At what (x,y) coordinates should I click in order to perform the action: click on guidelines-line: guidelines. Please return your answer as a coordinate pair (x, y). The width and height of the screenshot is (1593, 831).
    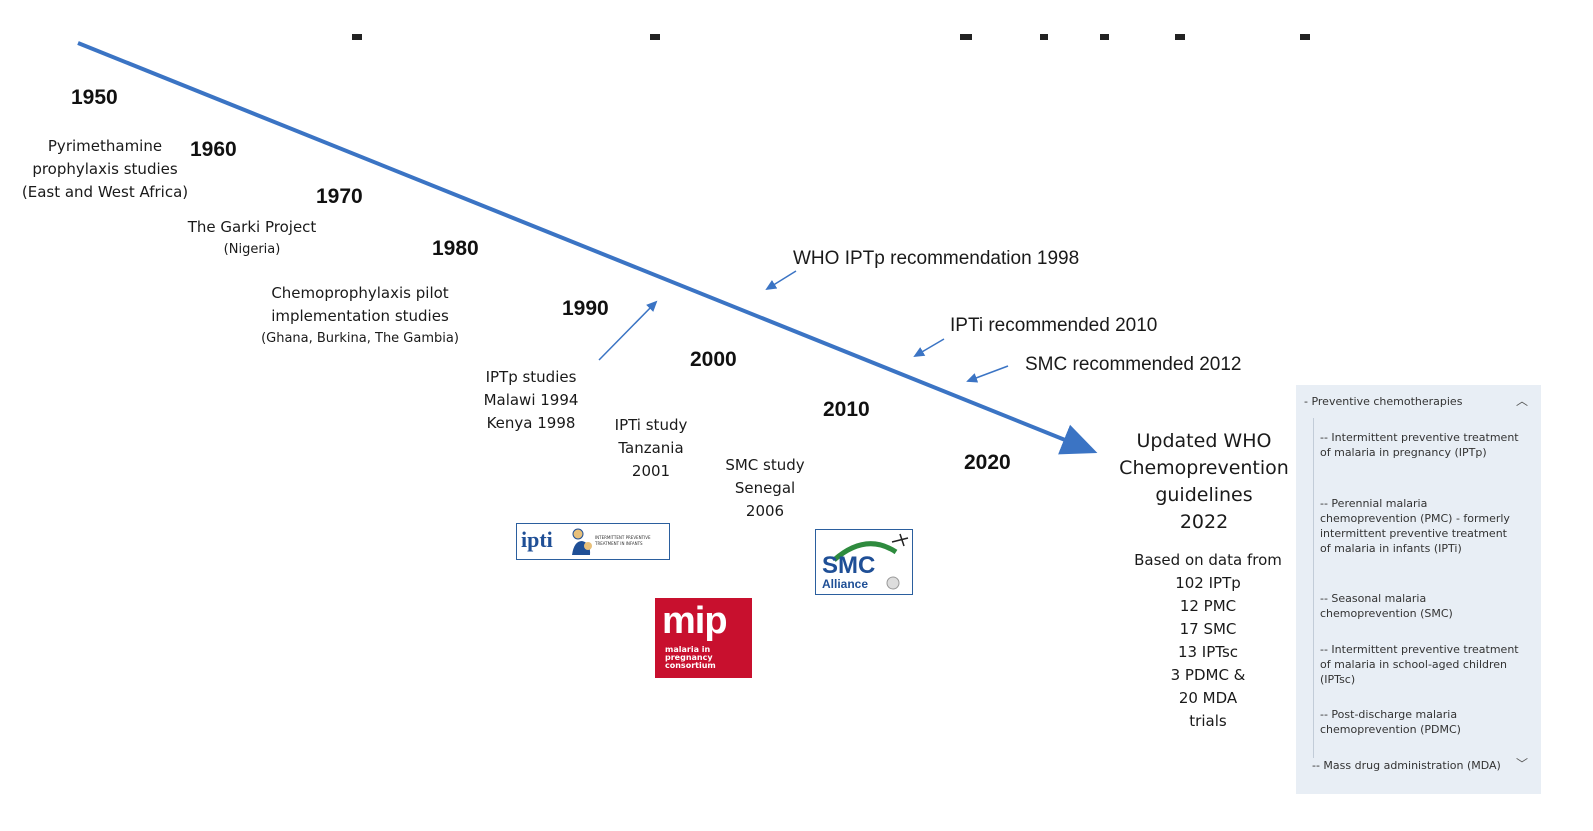
    Looking at the image, I should click on (1204, 495).